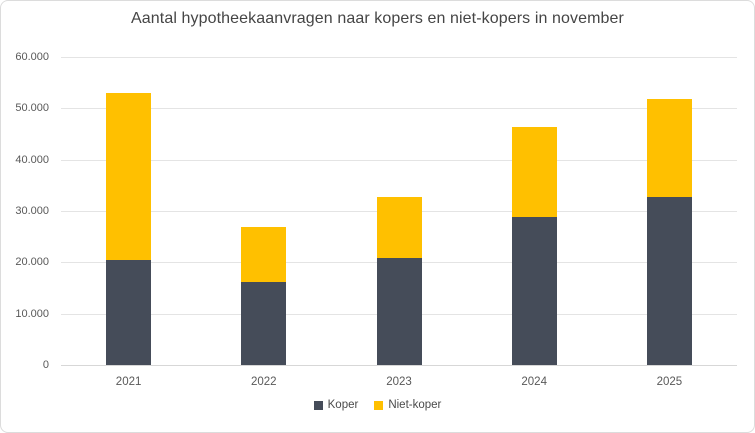  Describe the element at coordinates (399, 227) in the screenshot. I see `bar-segment-niet-koper-2023` at that location.